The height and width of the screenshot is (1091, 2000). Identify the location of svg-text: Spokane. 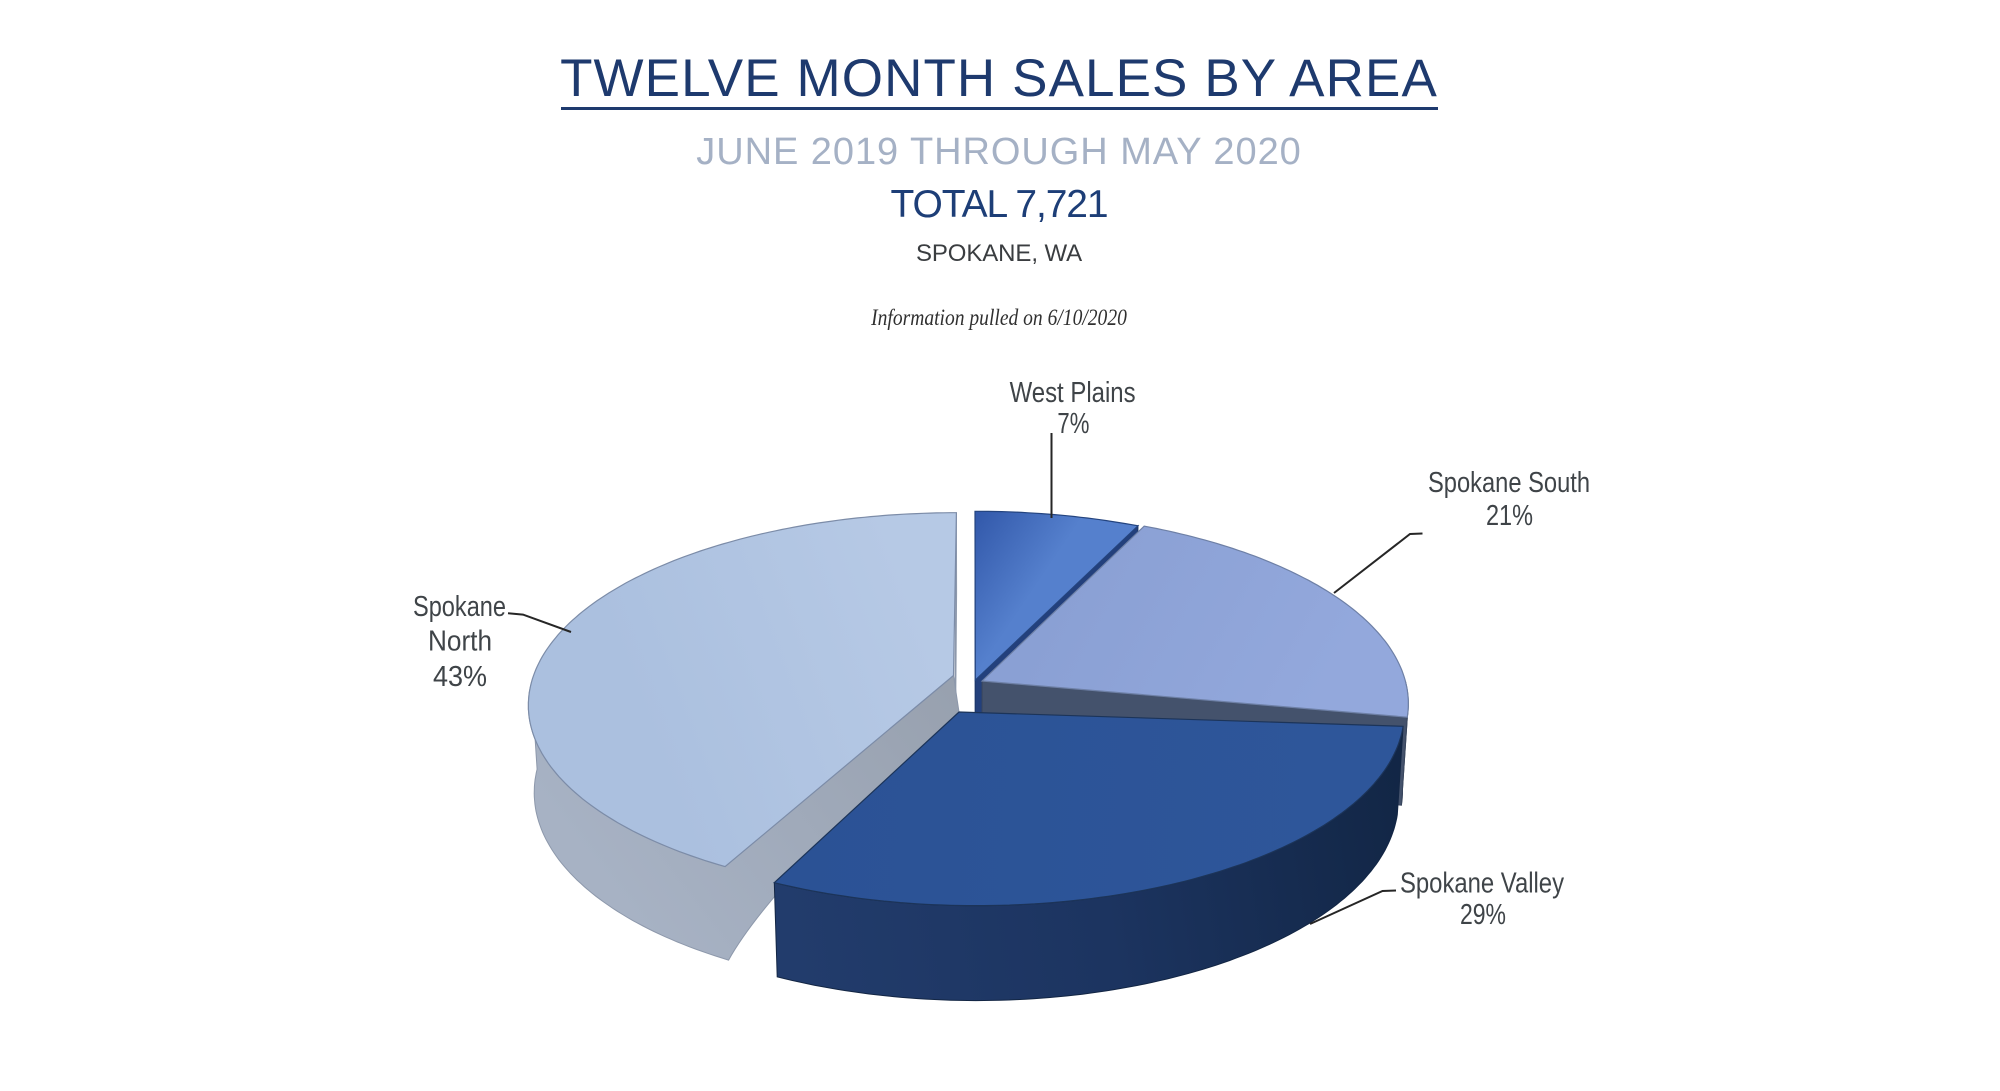
(459, 607).